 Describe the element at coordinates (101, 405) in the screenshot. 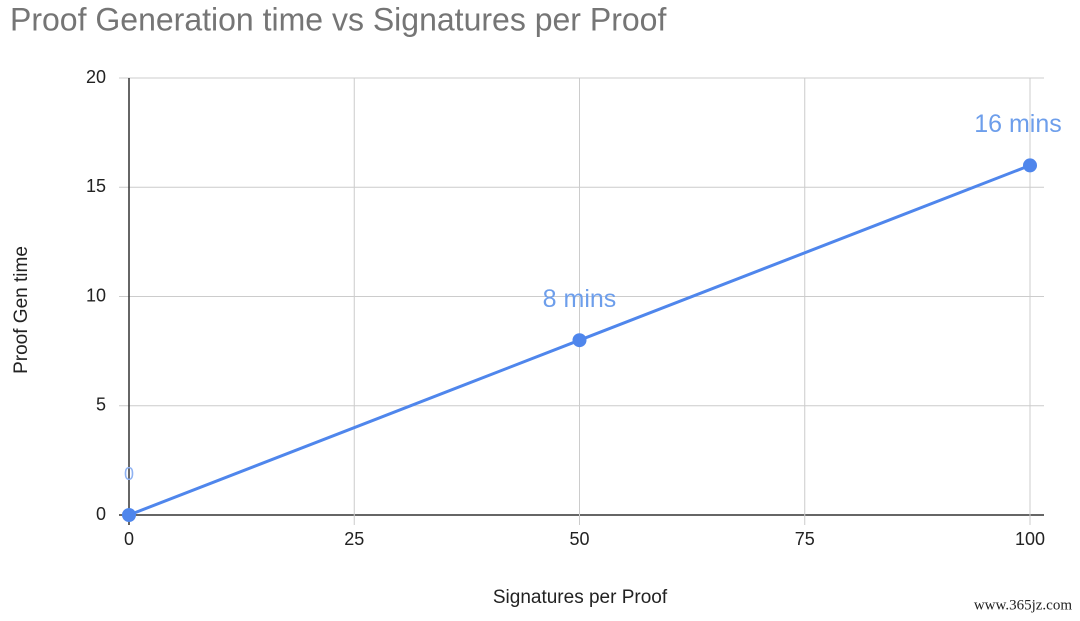

I see `y-tick-label: 5` at that location.